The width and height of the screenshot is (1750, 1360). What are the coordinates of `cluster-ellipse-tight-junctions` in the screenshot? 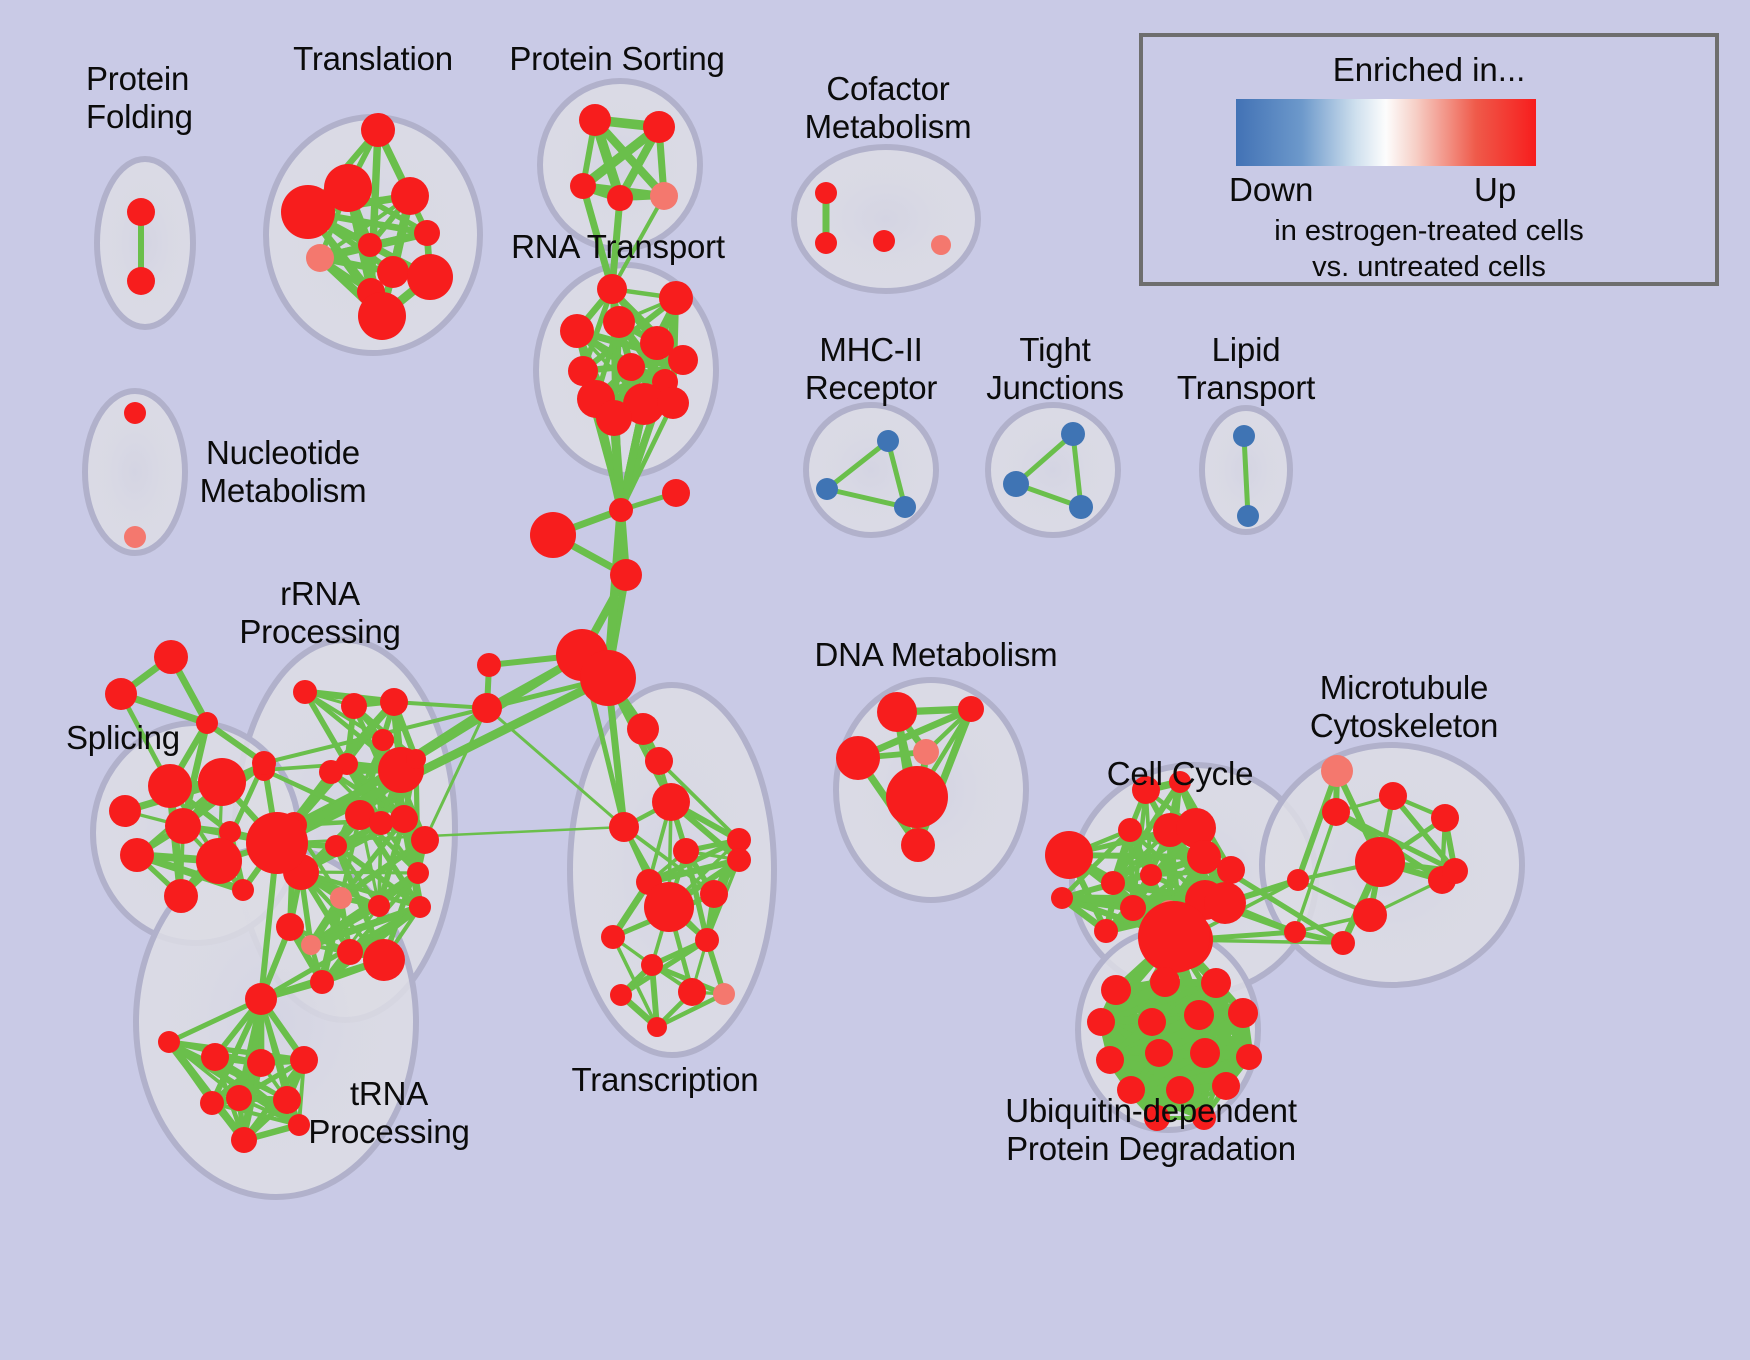 It's located at (1053, 470).